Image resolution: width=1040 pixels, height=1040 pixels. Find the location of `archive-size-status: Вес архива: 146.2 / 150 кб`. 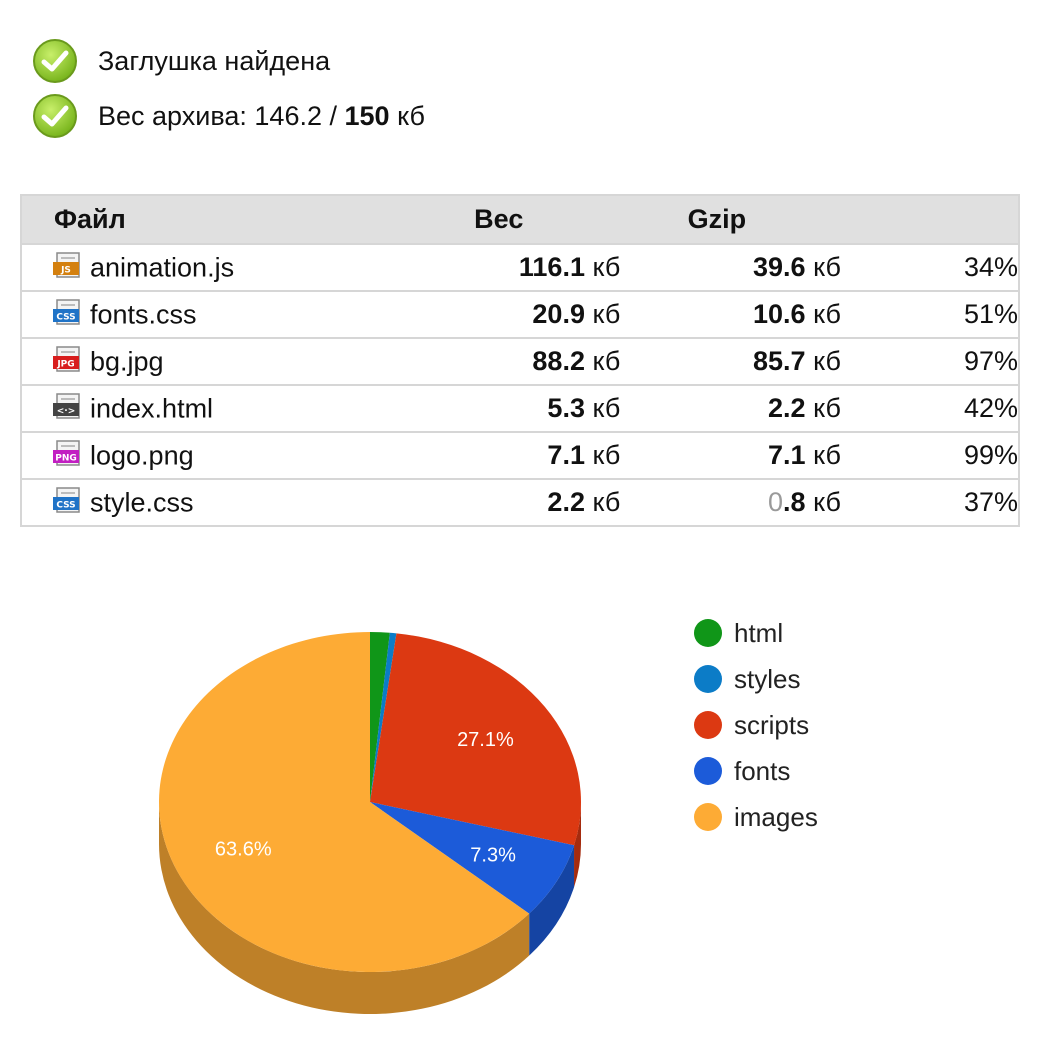

archive-size-status: Вес архива: 146.2 / 150 кб is located at coordinates (228, 116).